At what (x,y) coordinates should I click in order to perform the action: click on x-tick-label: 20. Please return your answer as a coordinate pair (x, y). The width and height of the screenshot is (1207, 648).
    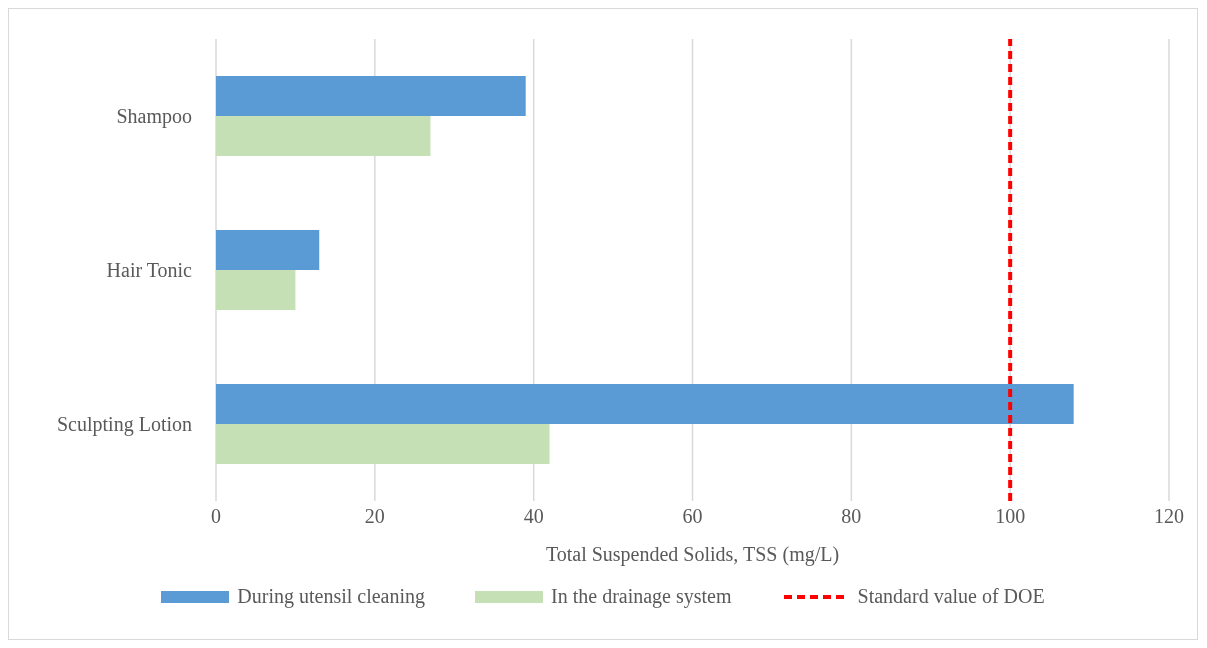
    Looking at the image, I should click on (374, 516).